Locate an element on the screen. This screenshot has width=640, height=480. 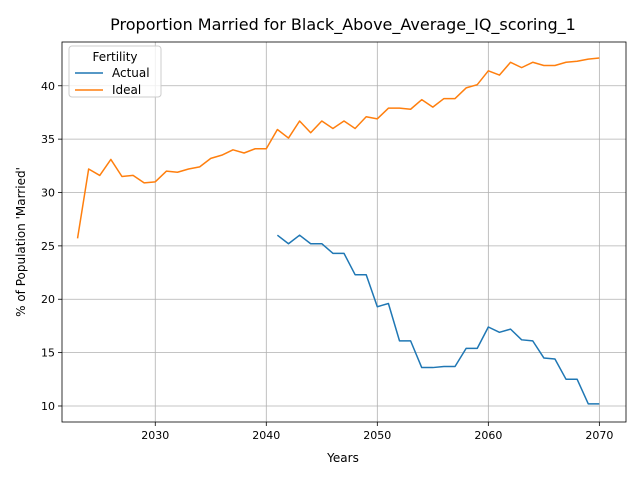
y-axis-label: % of Population 'Married' is located at coordinates (21, 242).